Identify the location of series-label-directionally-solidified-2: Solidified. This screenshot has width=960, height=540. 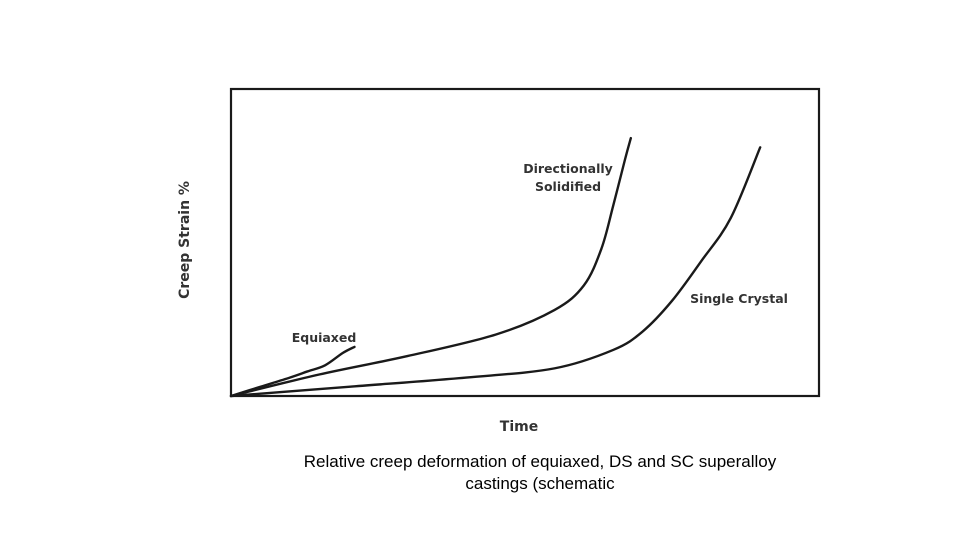
(568, 186).